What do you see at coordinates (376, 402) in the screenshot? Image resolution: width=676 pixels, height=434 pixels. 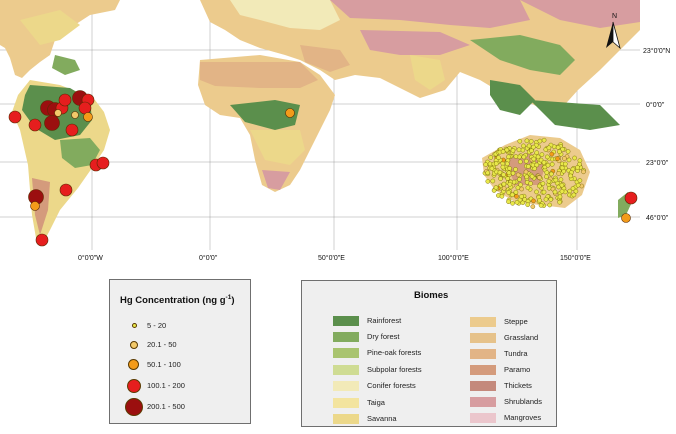 I see `biome-label: Taiga` at bounding box center [376, 402].